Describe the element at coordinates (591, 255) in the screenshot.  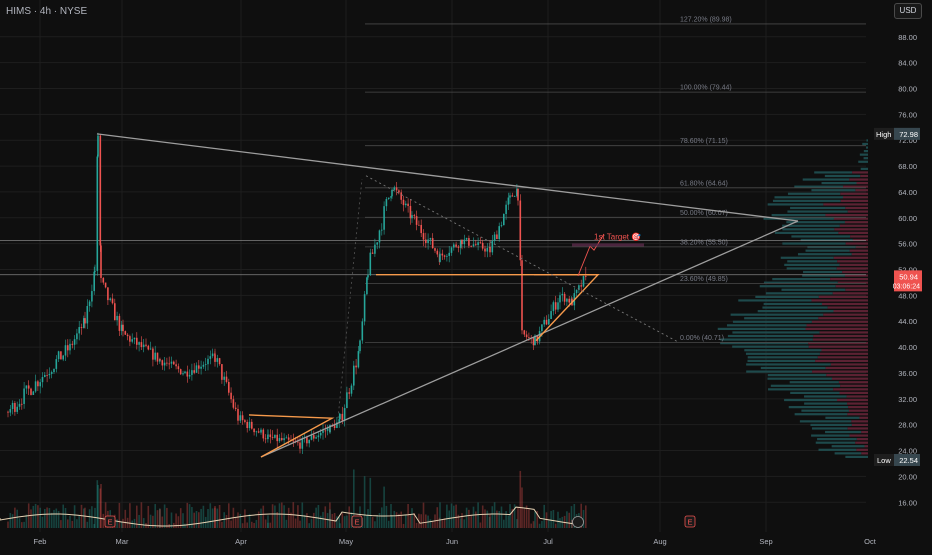
I see `target-path` at that location.